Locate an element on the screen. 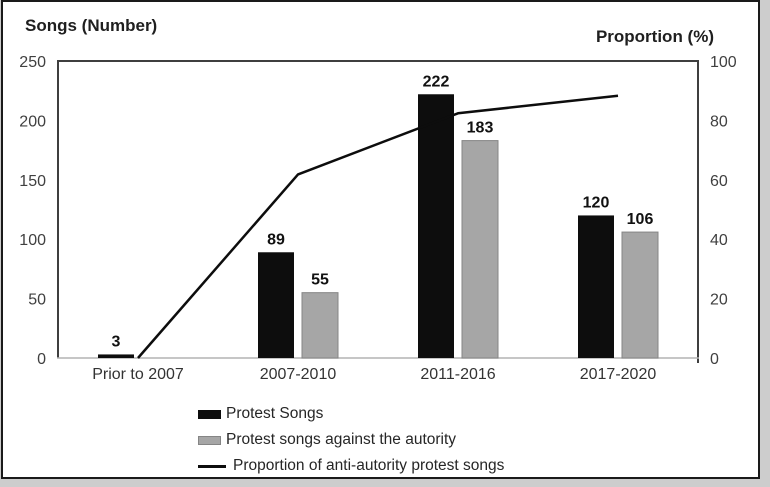 Image resolution: width=770 pixels, height=487 pixels. legend-label: Protest Songs is located at coordinates (275, 413).